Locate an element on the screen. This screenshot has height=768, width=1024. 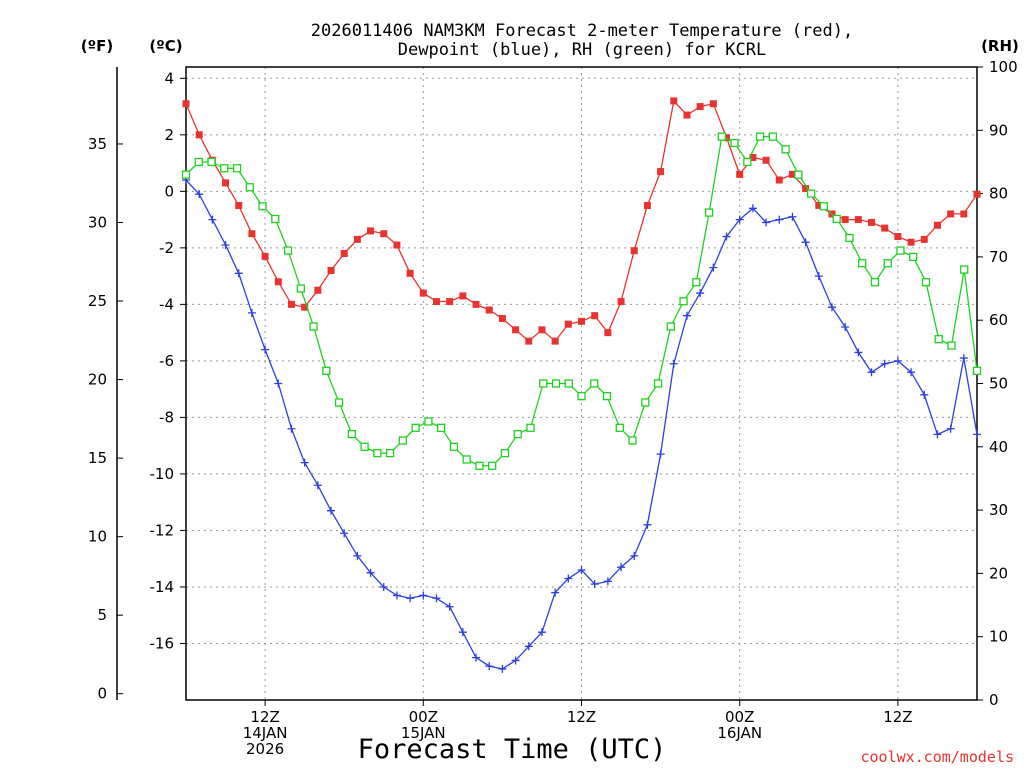
rh-tick-label: 80 is located at coordinates (998, 194).